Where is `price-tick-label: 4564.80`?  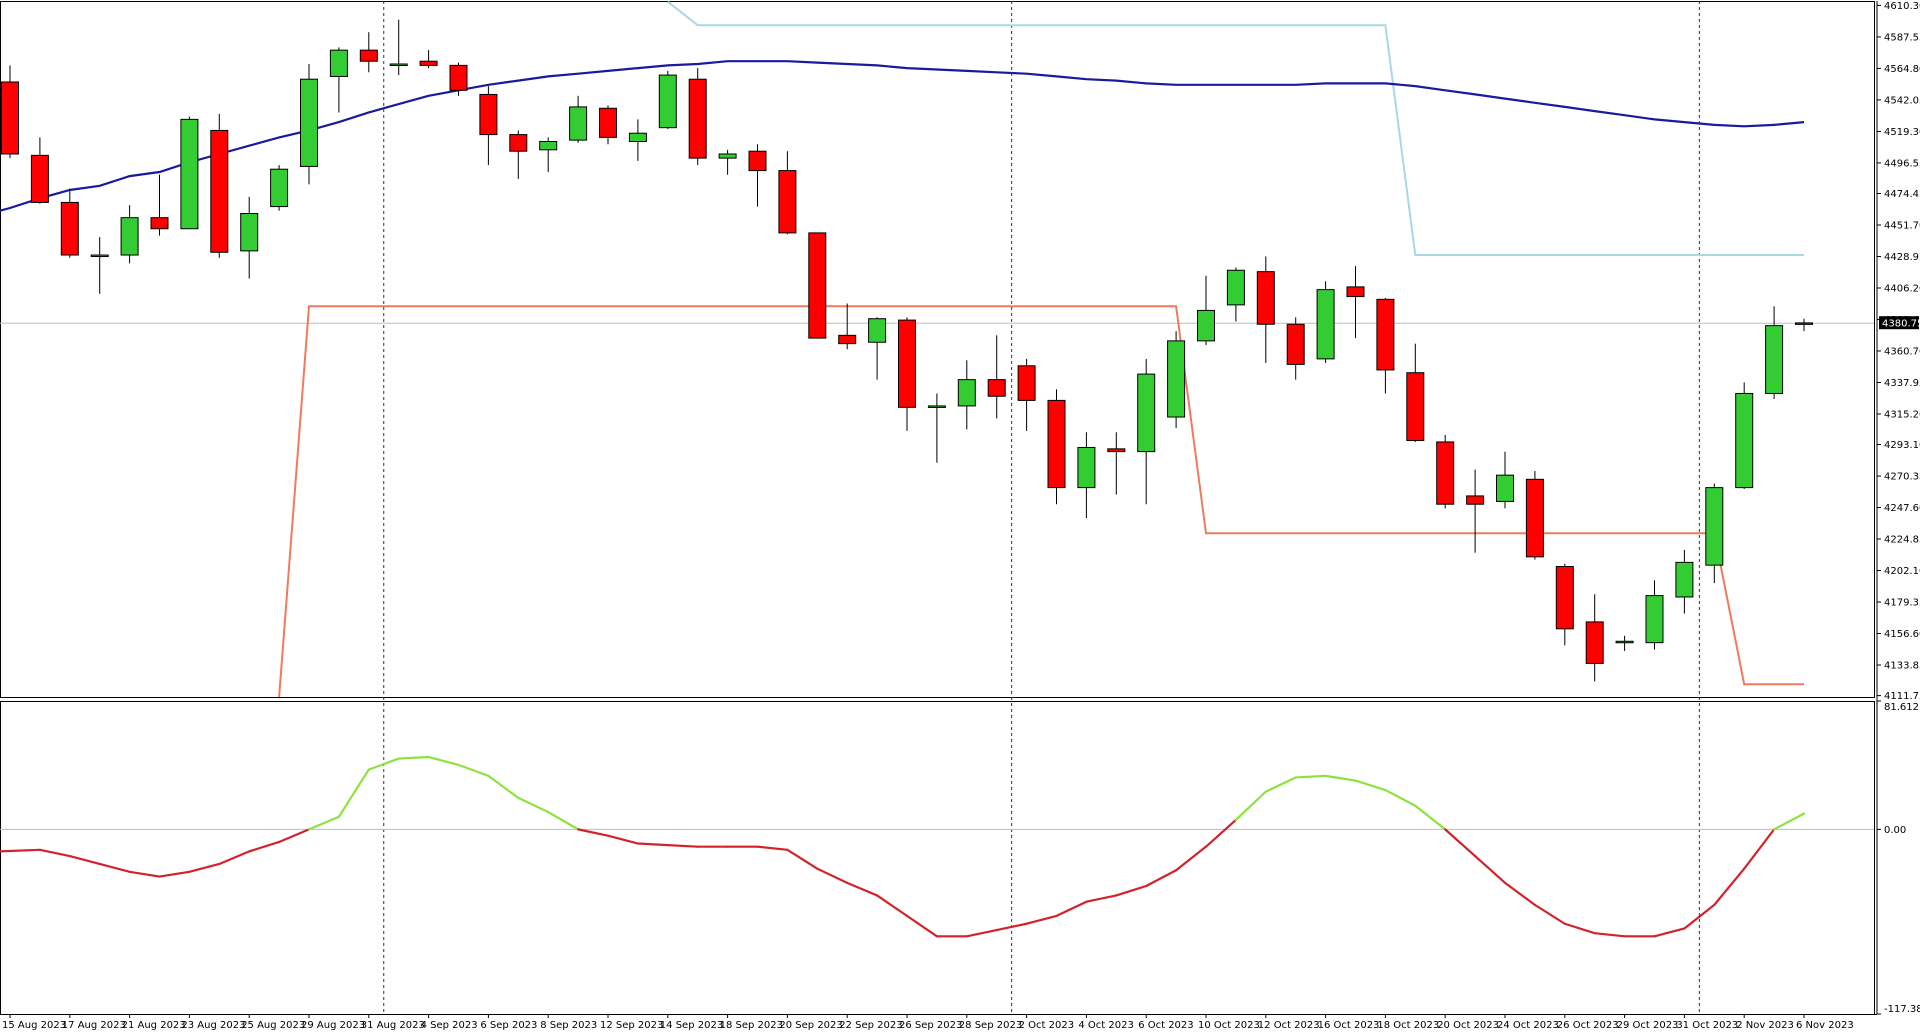 price-tick-label: 4564.80 is located at coordinates (1902, 69).